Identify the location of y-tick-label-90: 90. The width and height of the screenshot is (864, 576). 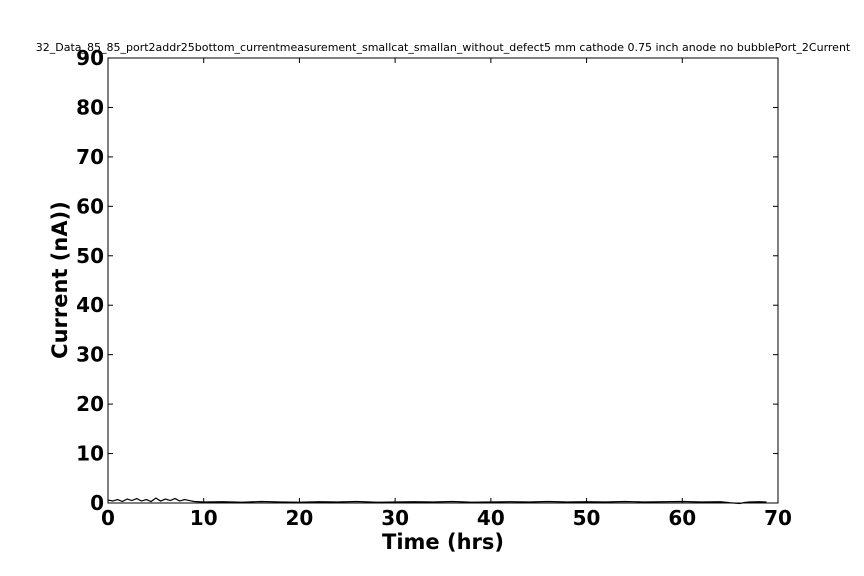
(90, 58).